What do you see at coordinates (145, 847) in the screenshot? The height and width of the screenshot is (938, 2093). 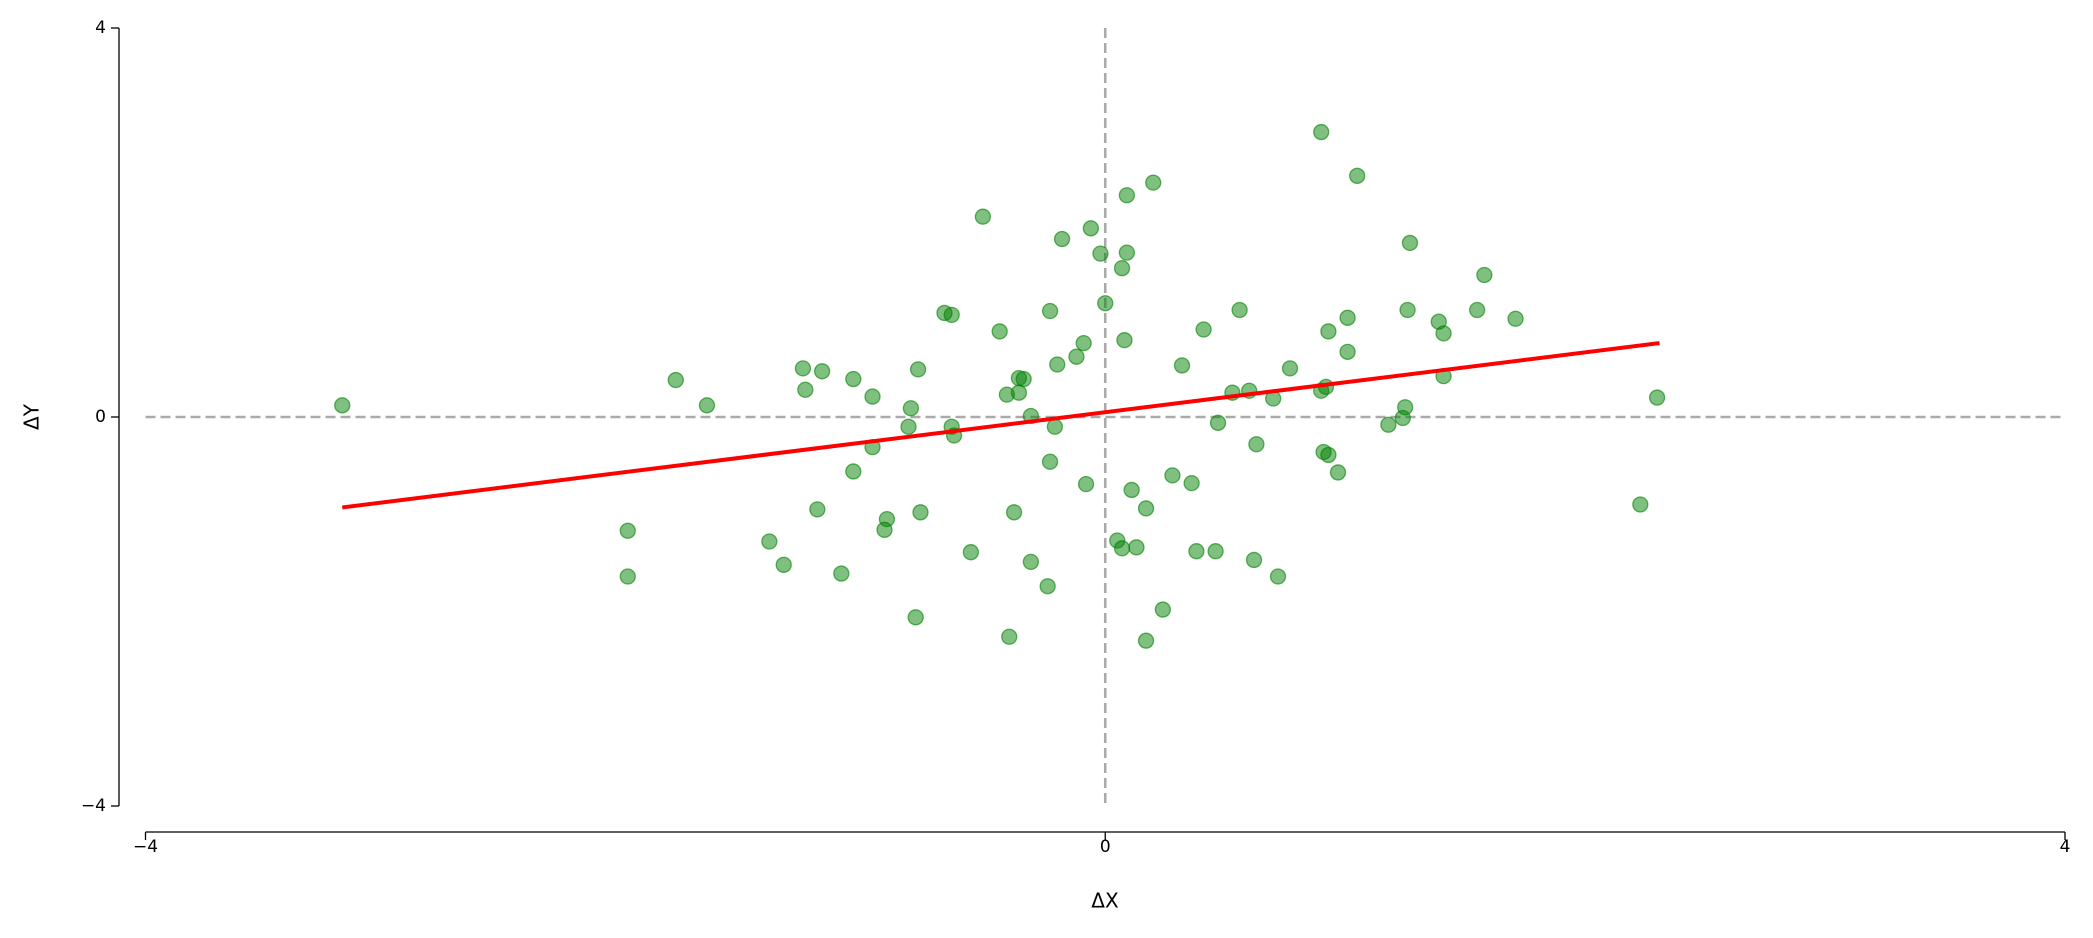 I see `x-tick-label: −4` at bounding box center [145, 847].